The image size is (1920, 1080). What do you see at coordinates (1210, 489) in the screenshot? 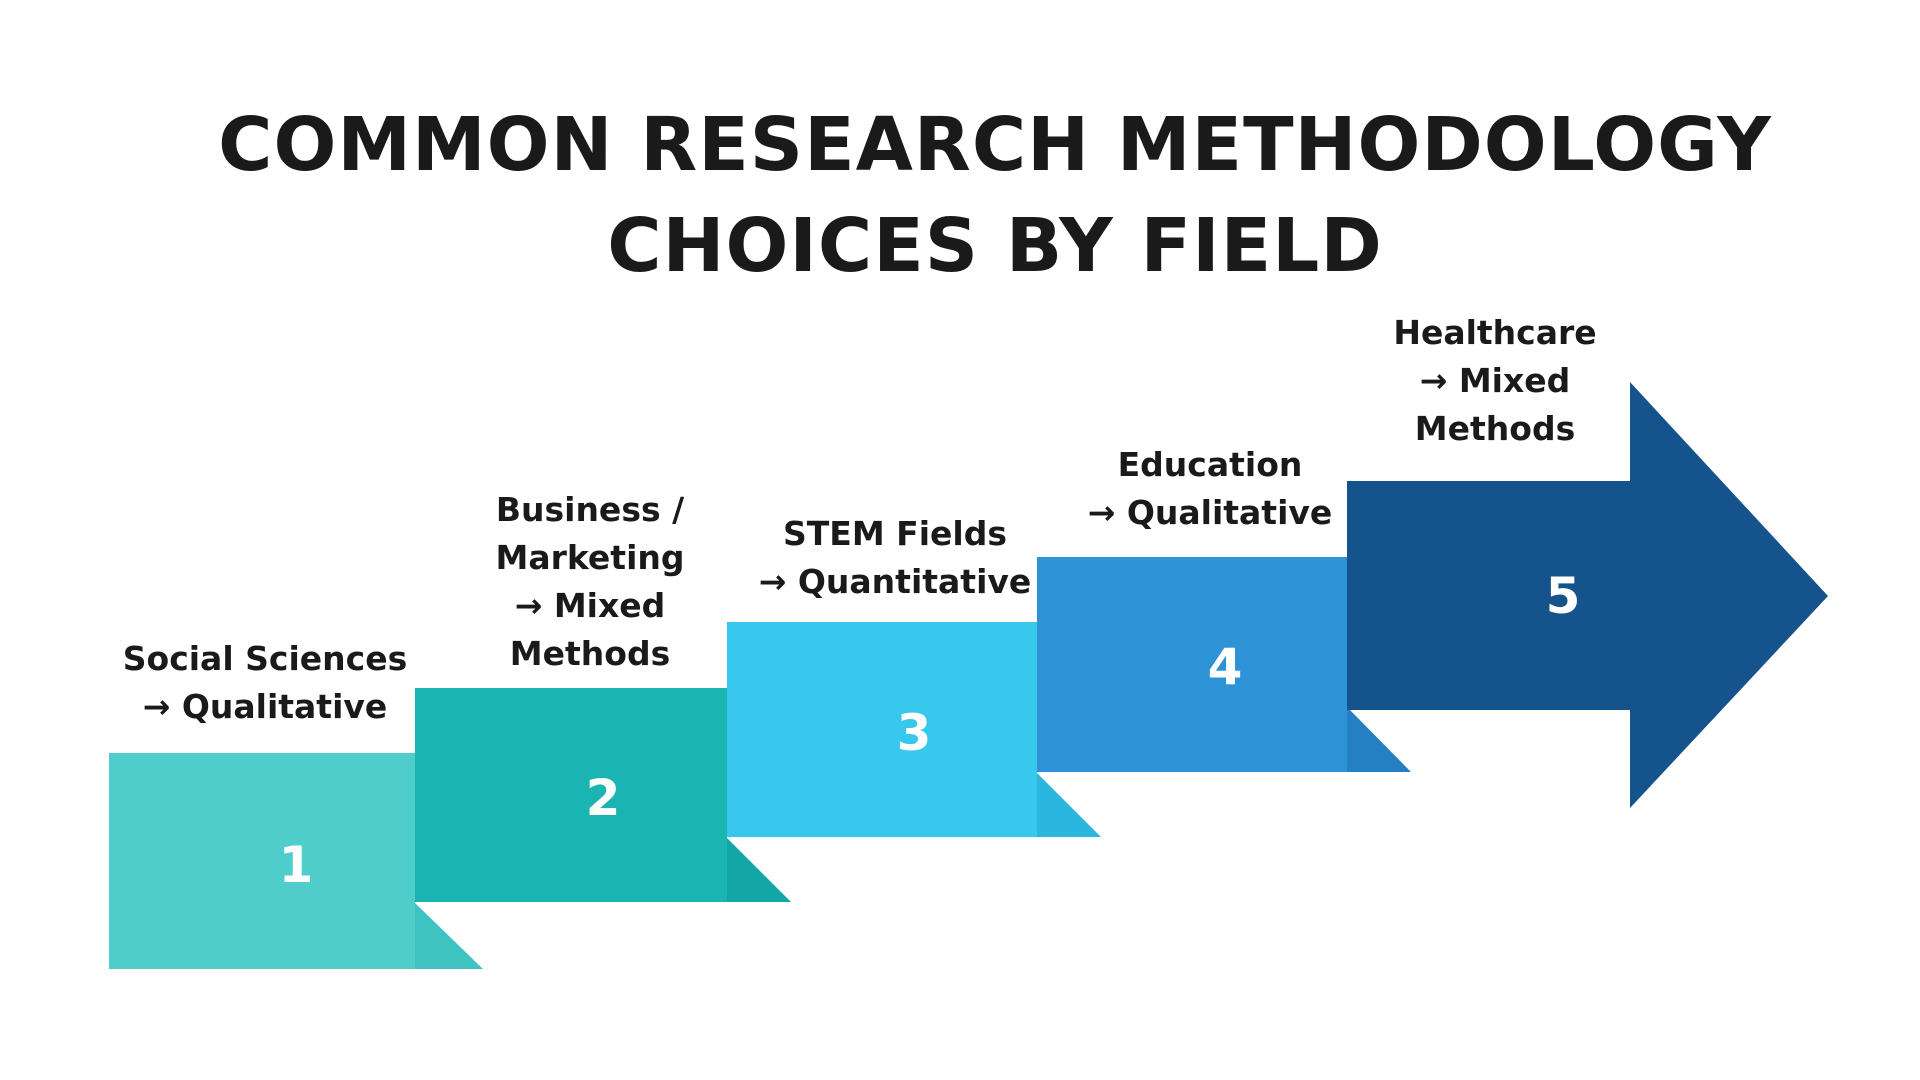
I see `step-4-label: Education → Qualitative` at bounding box center [1210, 489].